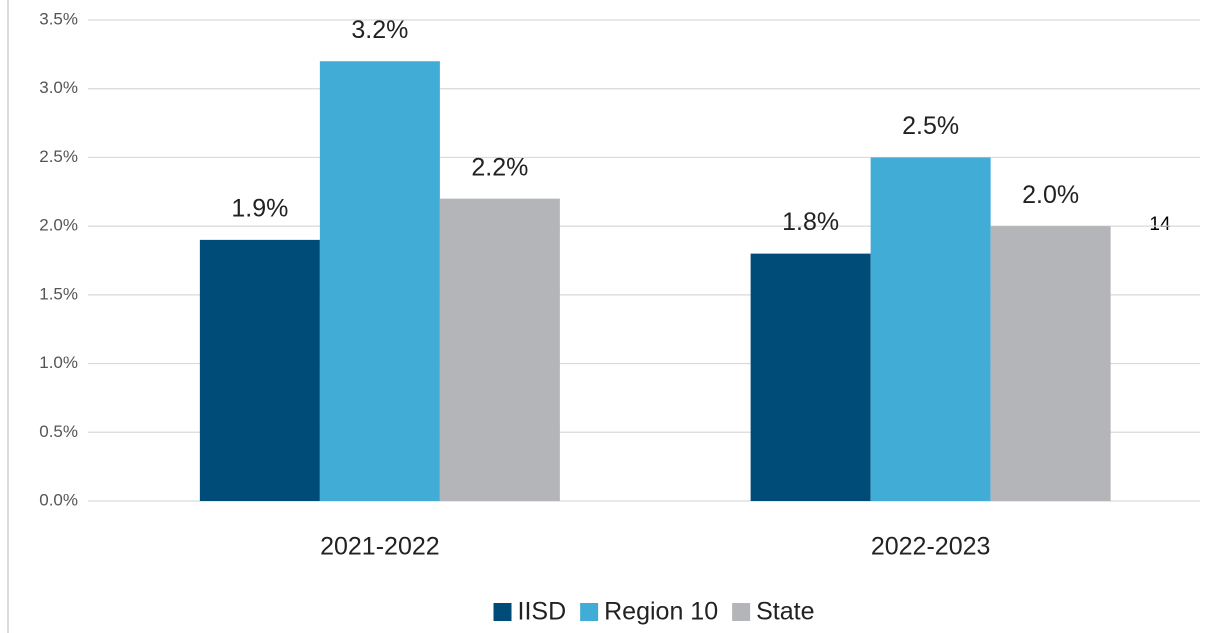 The image size is (1217, 633). I want to click on legend-label: IISD, so click(542, 612).